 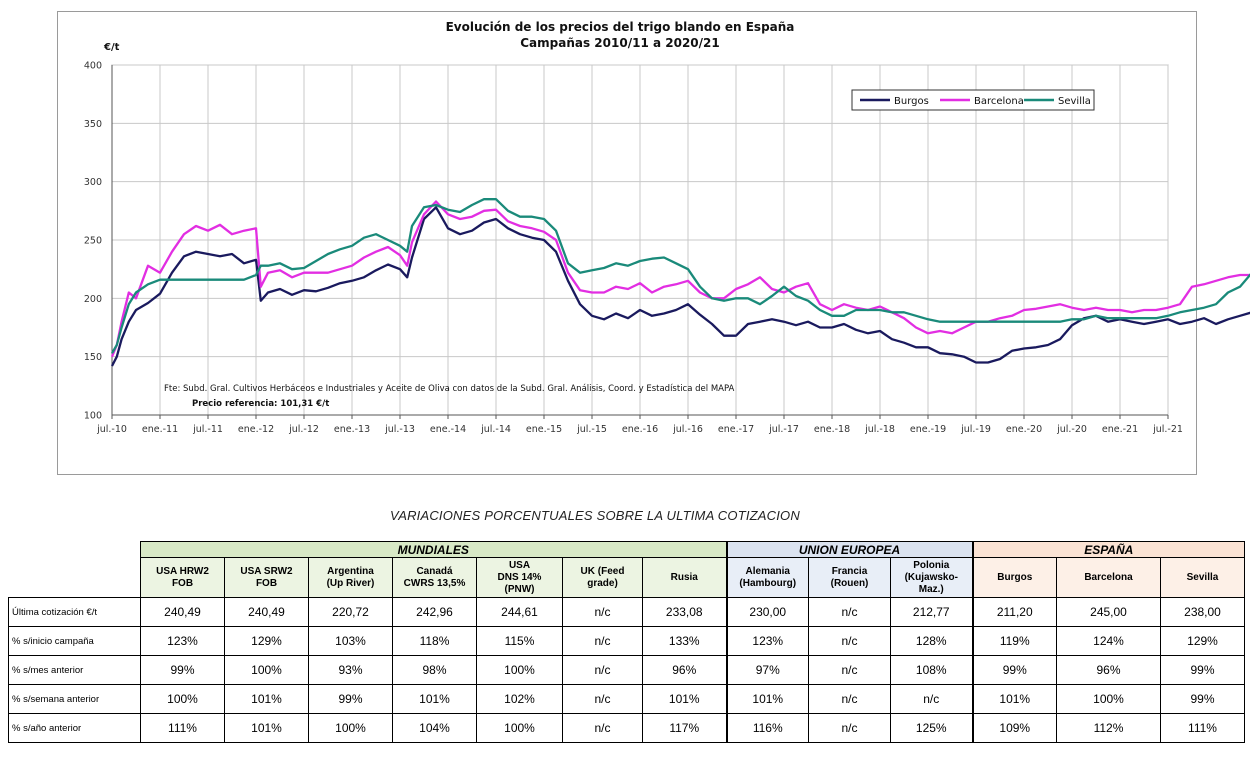 I want to click on column-header: Barcelona, so click(x=1108, y=577).